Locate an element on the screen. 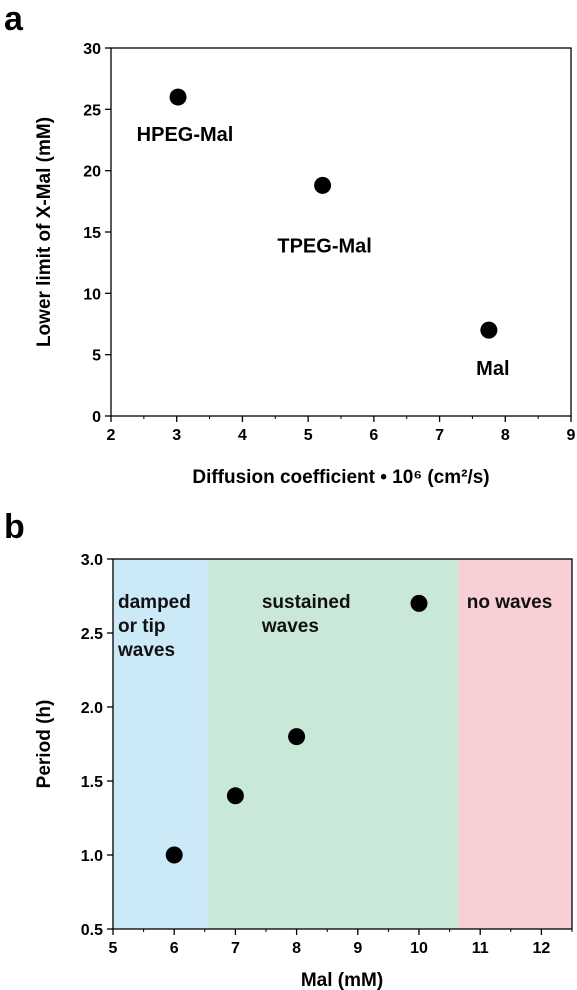 This screenshot has height=990, width=577. panel-b-x-tick-label: 5 is located at coordinates (113, 948).